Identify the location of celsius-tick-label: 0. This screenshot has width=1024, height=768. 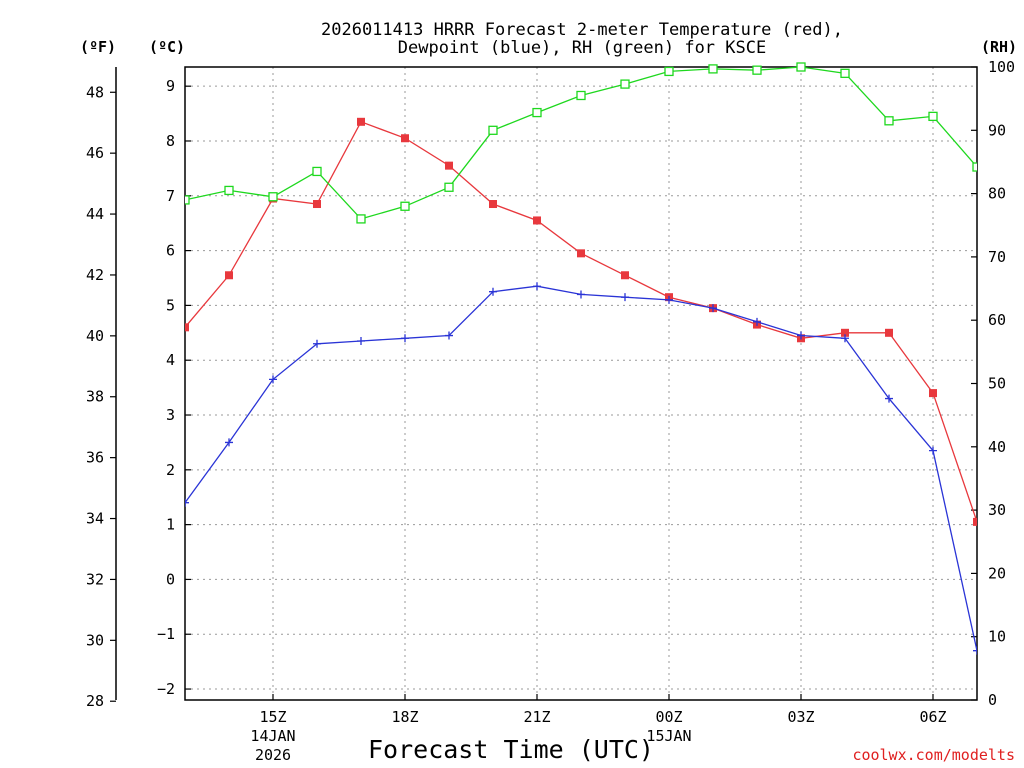
(170, 579).